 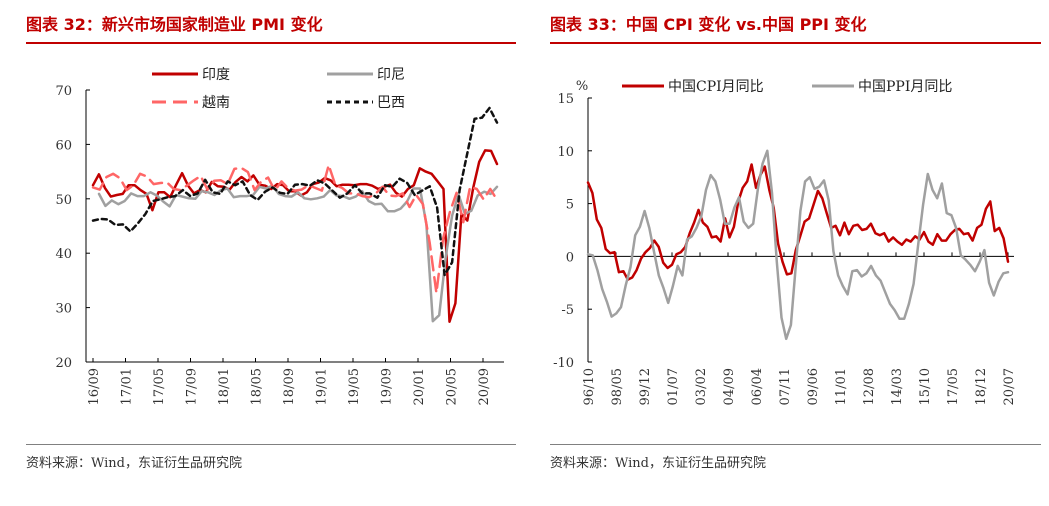 I want to click on x-tick-label: 20/09, so click(x=484, y=386).